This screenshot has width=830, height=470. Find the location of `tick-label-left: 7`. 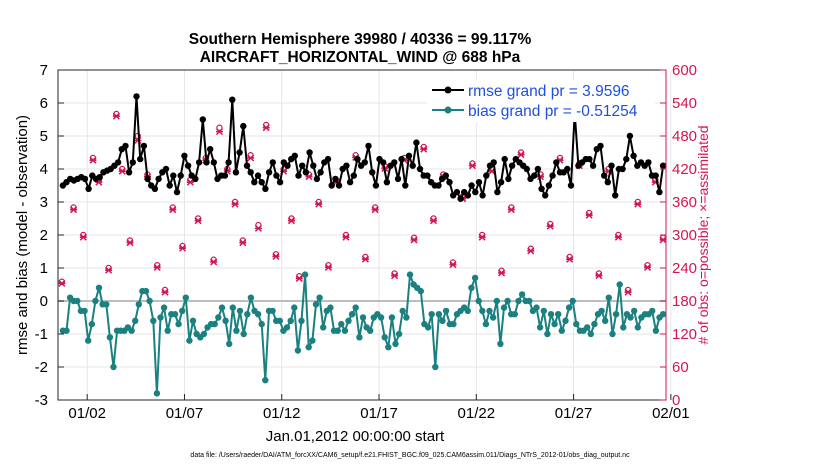

tick-label-left: 7 is located at coordinates (44, 70).